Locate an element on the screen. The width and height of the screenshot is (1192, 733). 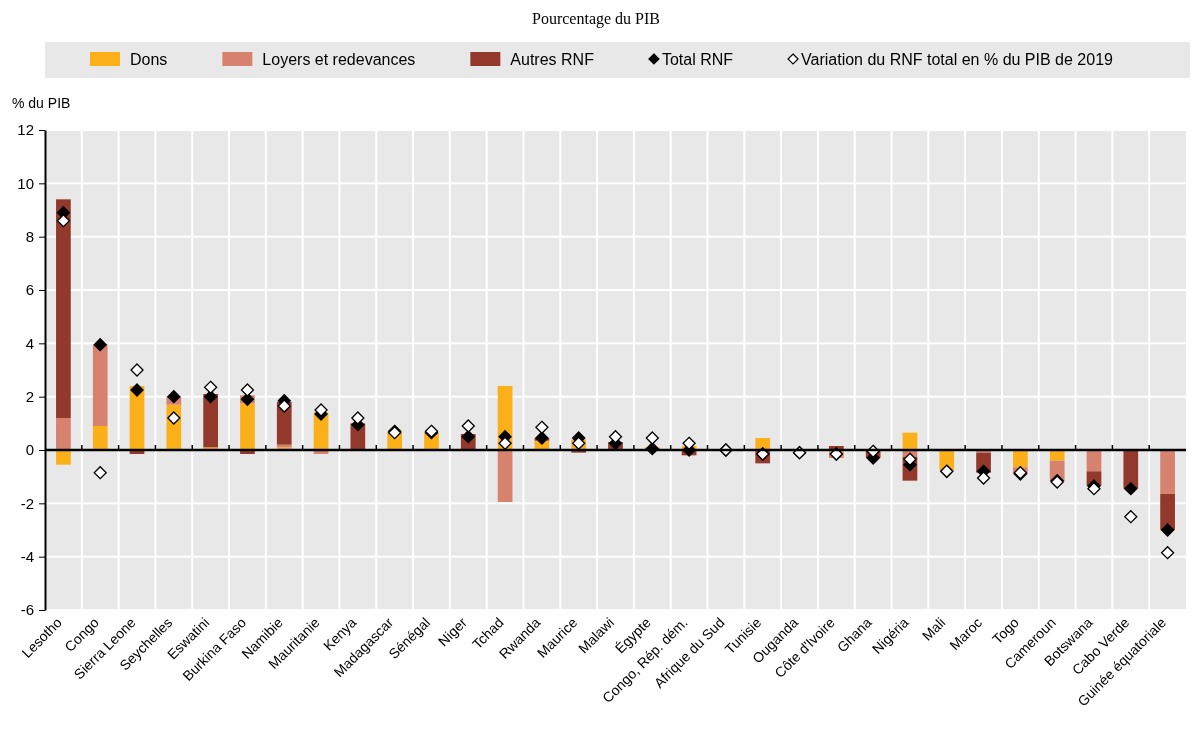
legend-label: Autres RNF is located at coordinates (552, 59).